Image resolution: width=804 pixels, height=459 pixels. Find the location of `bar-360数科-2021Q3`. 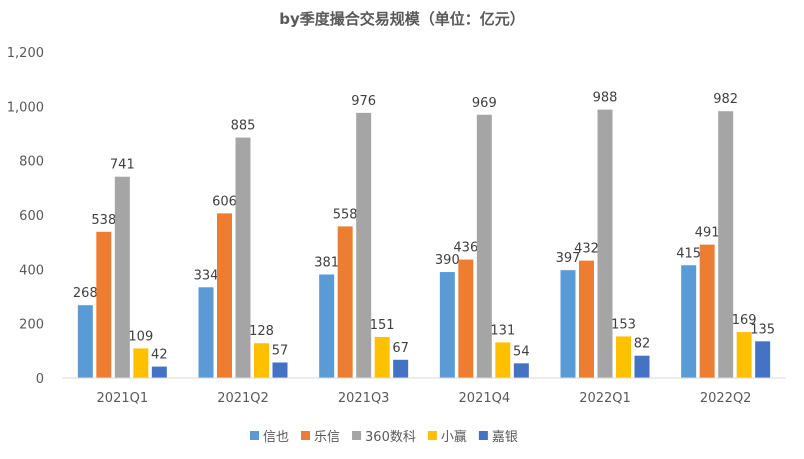

bar-360数科-2021Q3 is located at coordinates (364, 245).